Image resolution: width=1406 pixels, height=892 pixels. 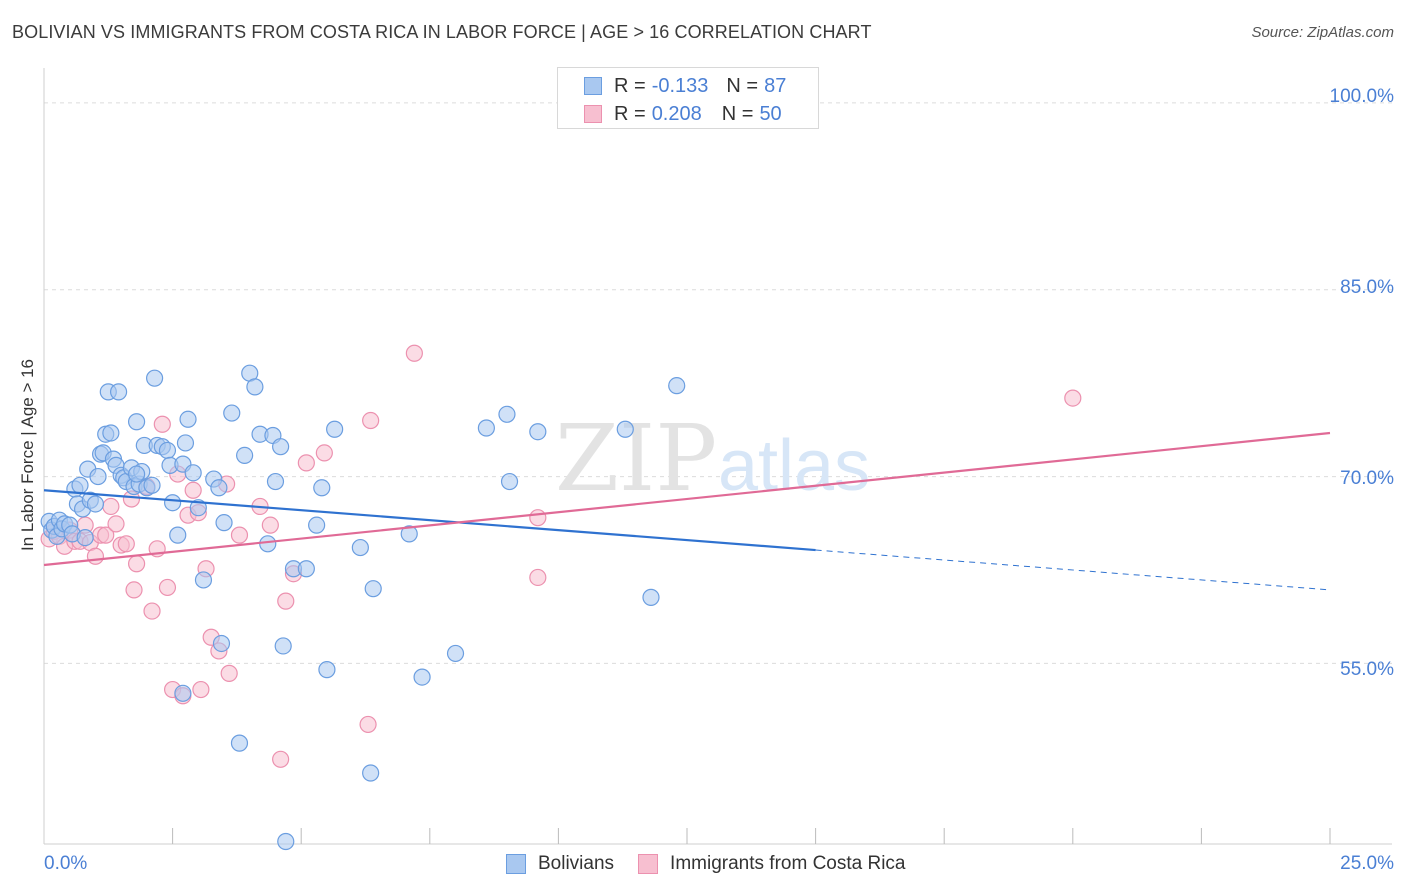 What do you see at coordinates (576, 863) in the screenshot?
I see `legend-label-bolivians: Bolivians` at bounding box center [576, 863].